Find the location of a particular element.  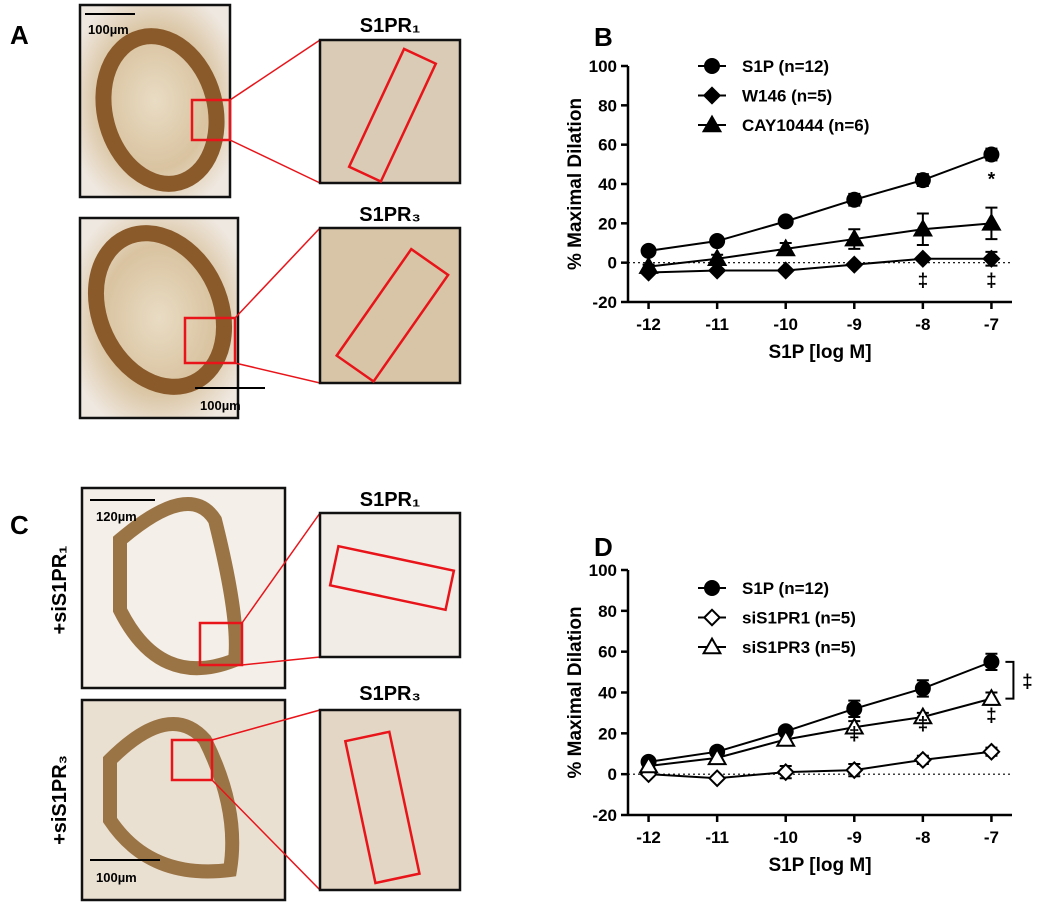

legend-label: W146 (n=5) is located at coordinates (787, 96).